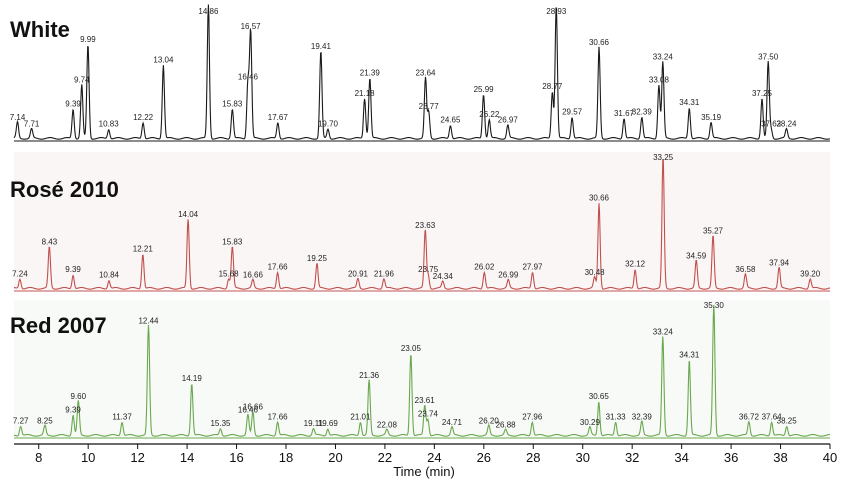  I want to click on peak-label: 22.08, so click(387, 425).